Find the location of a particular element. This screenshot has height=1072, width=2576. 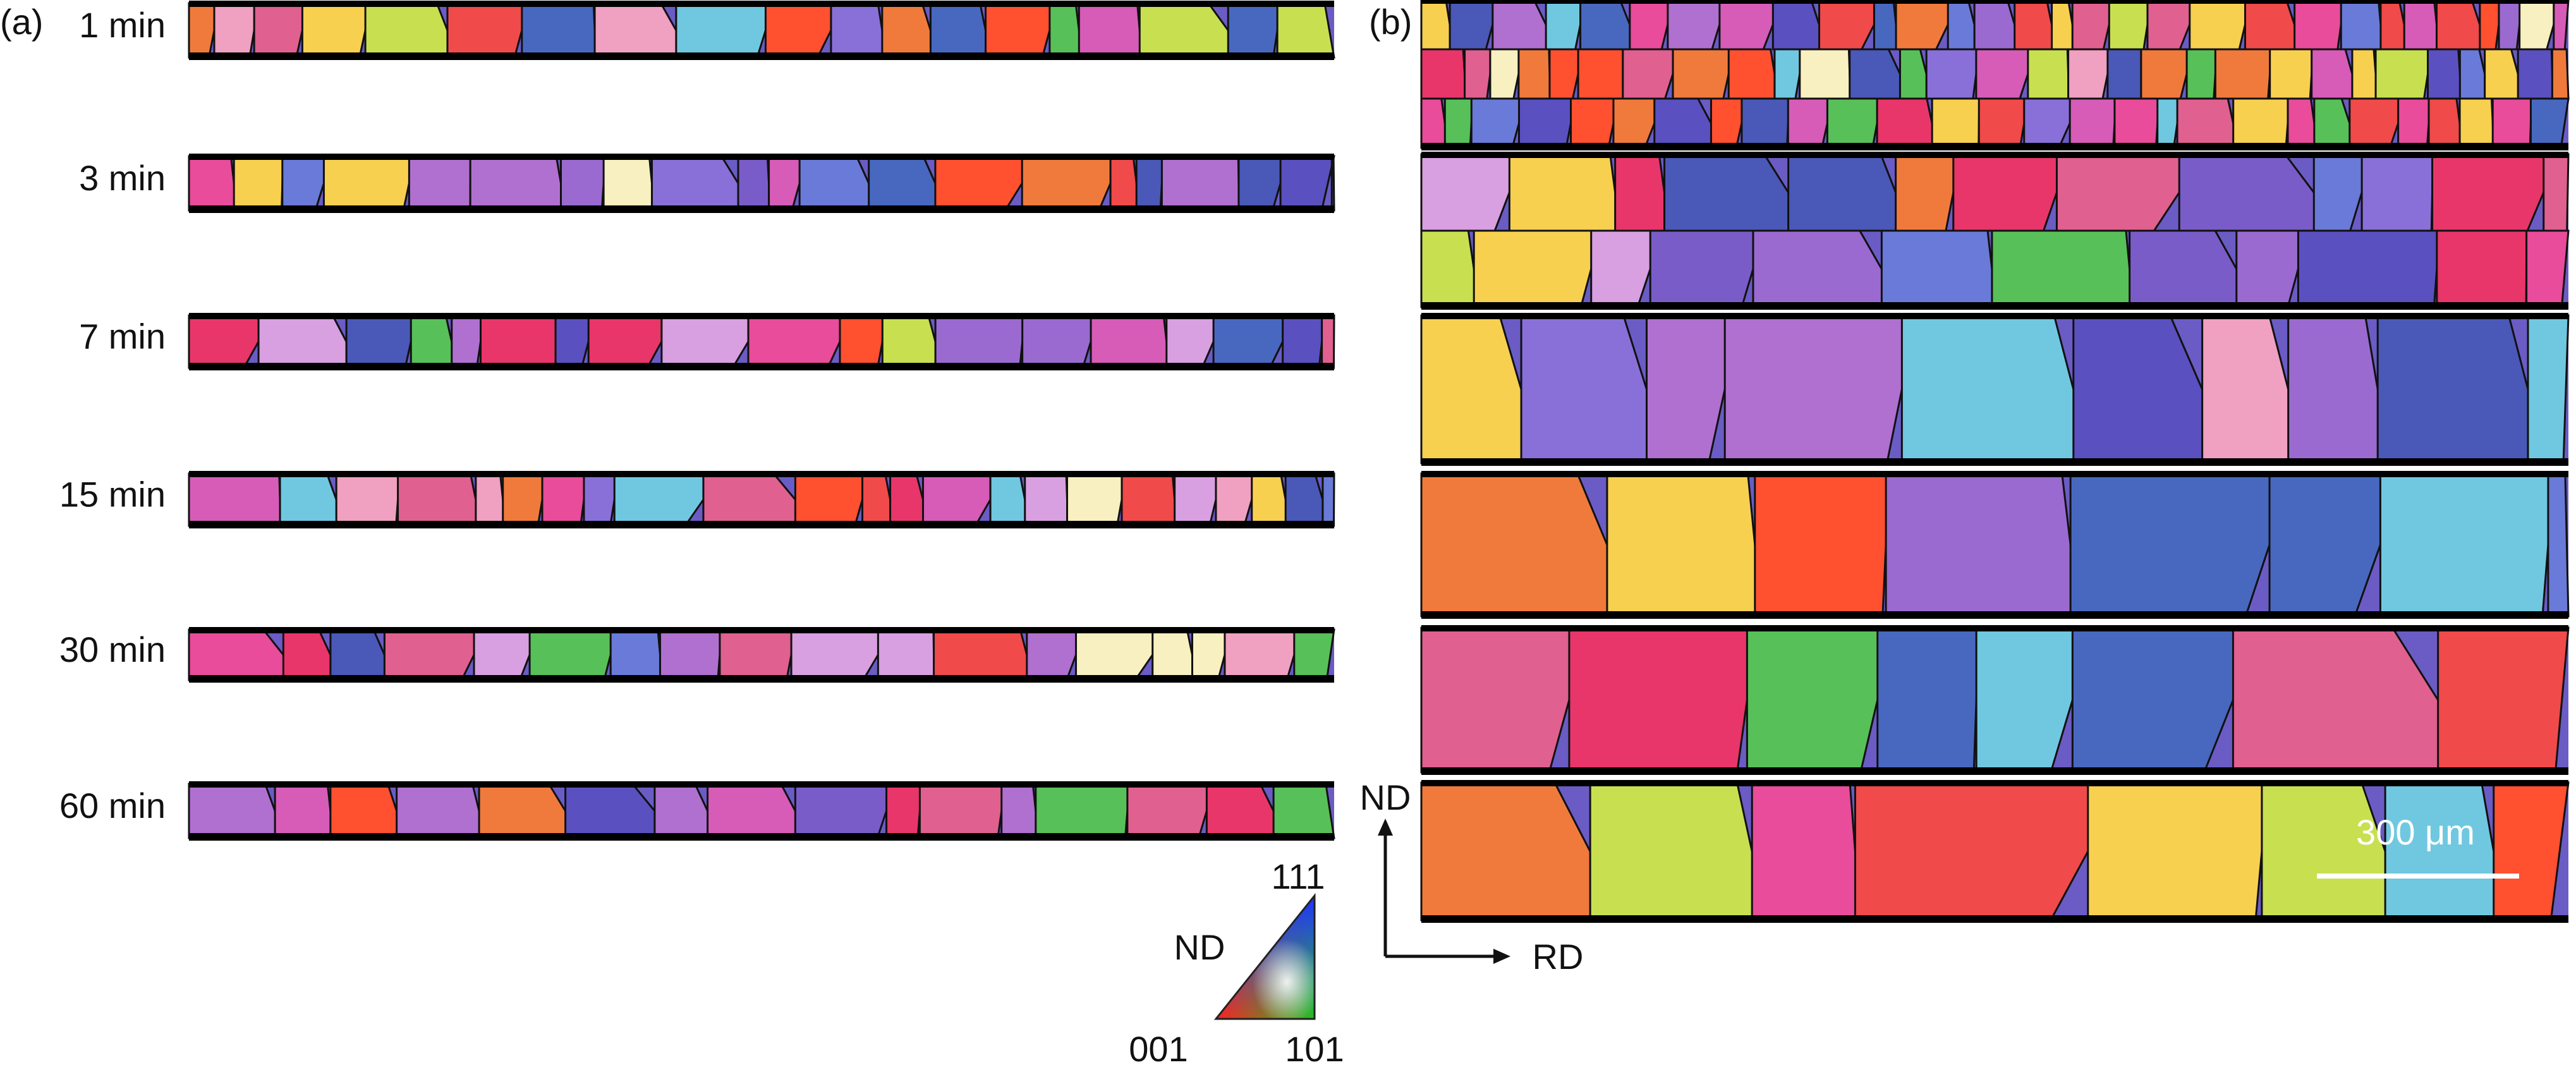

scale-bar-label: 300 μm is located at coordinates (2415, 832).